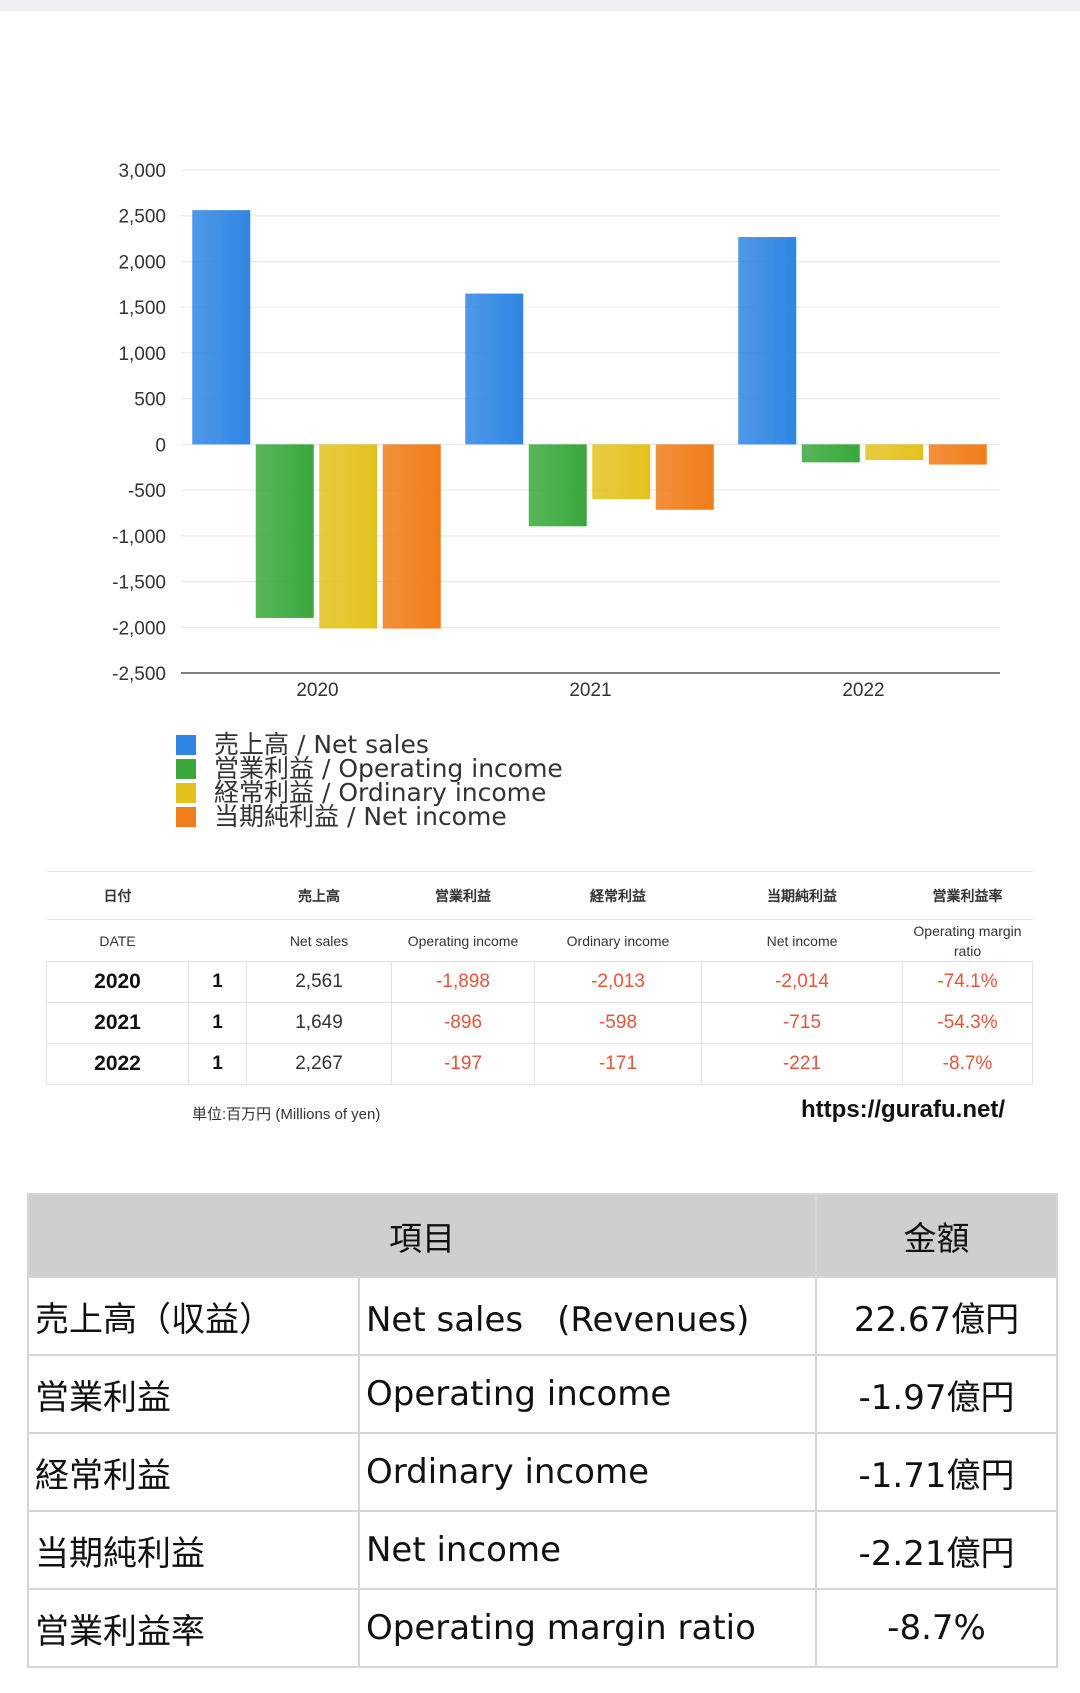  Describe the element at coordinates (587, 1550) in the screenshot. I see `metric-label-en: Net income` at that location.